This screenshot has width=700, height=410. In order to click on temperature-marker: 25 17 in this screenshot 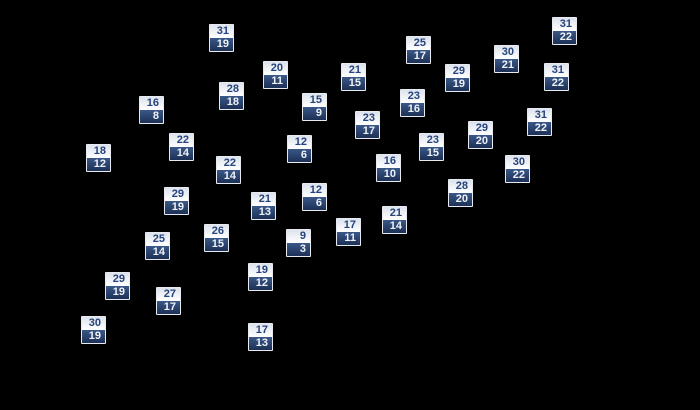, I will do `click(418, 50)`.